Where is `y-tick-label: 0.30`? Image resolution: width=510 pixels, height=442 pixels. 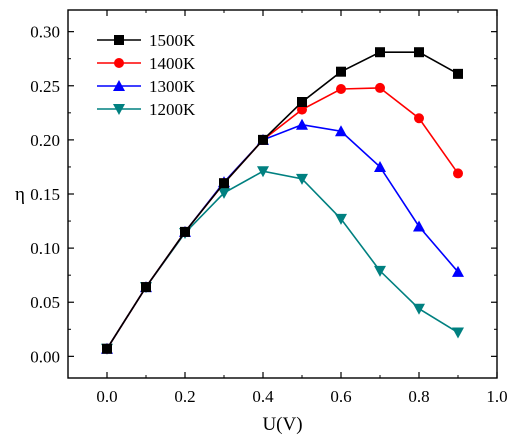 y-tick-label: 0.30 is located at coordinates (45, 32).